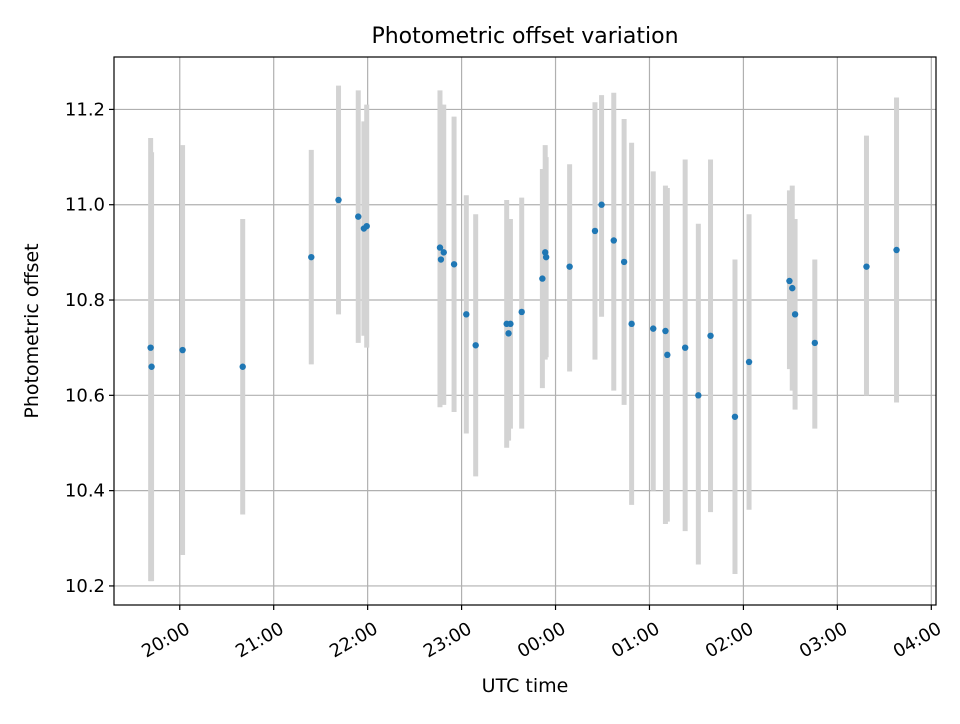 The width and height of the screenshot is (960, 724). Describe the element at coordinates (85, 395) in the screenshot. I see `y-tick-label: 10.6` at that location.